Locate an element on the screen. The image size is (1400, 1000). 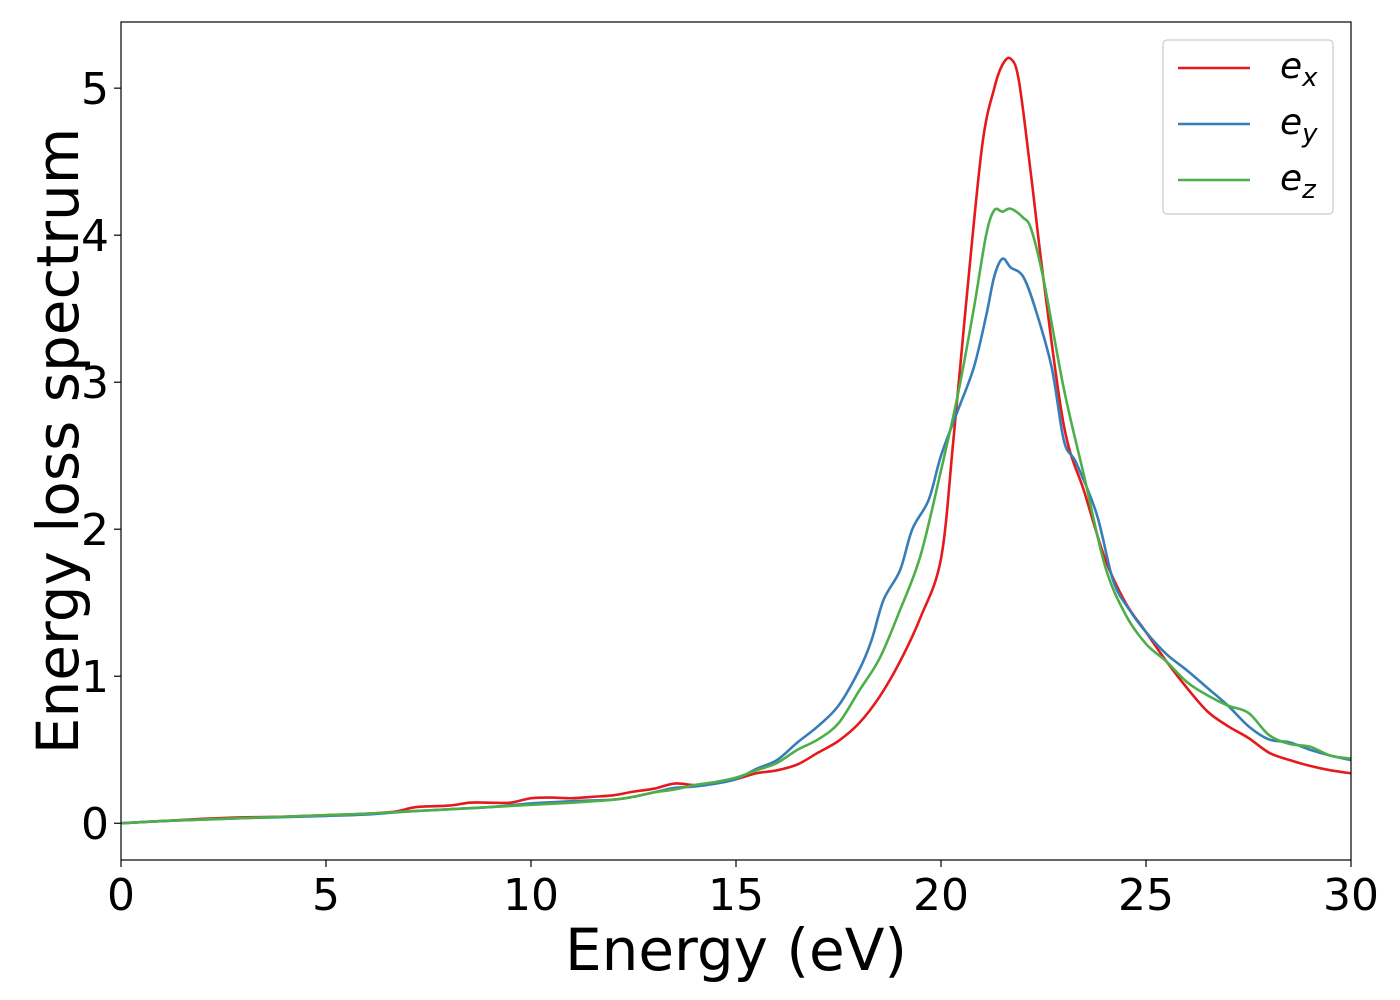
x-tick-label: 15 is located at coordinates (736, 895).